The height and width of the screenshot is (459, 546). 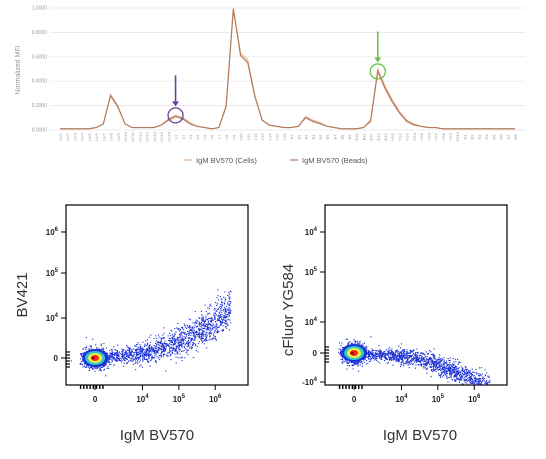 I want to click on y-tick-label: 106, so click(x=52, y=232).